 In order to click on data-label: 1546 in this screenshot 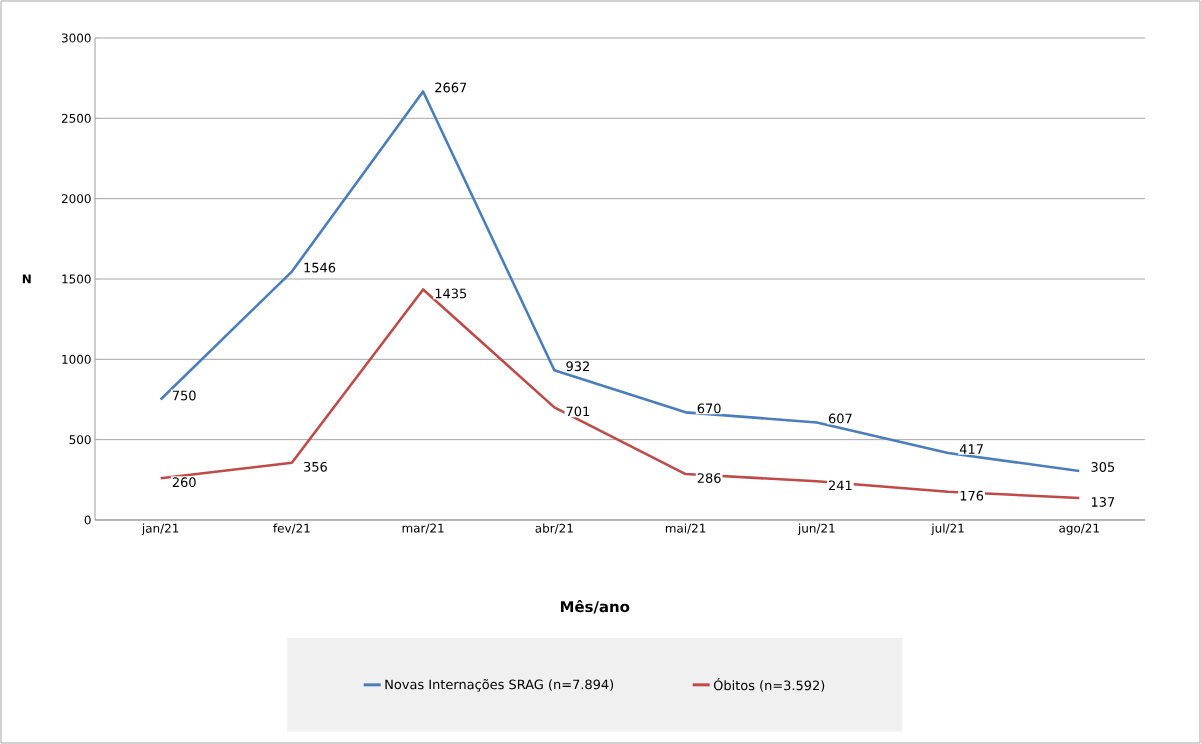, I will do `click(320, 267)`.